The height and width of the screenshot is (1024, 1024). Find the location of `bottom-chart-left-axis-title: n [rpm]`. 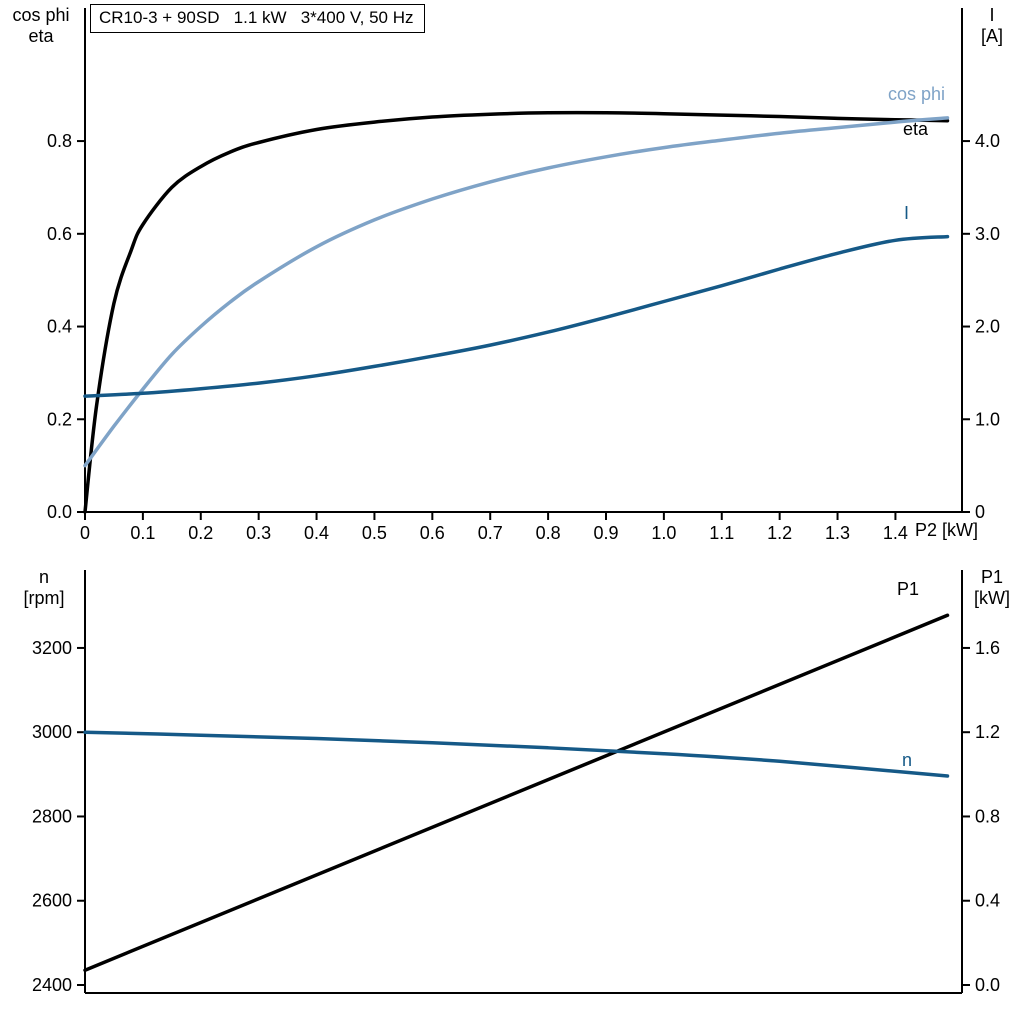

bottom-chart-left-axis-title: n [rpm] is located at coordinates (44, 588).